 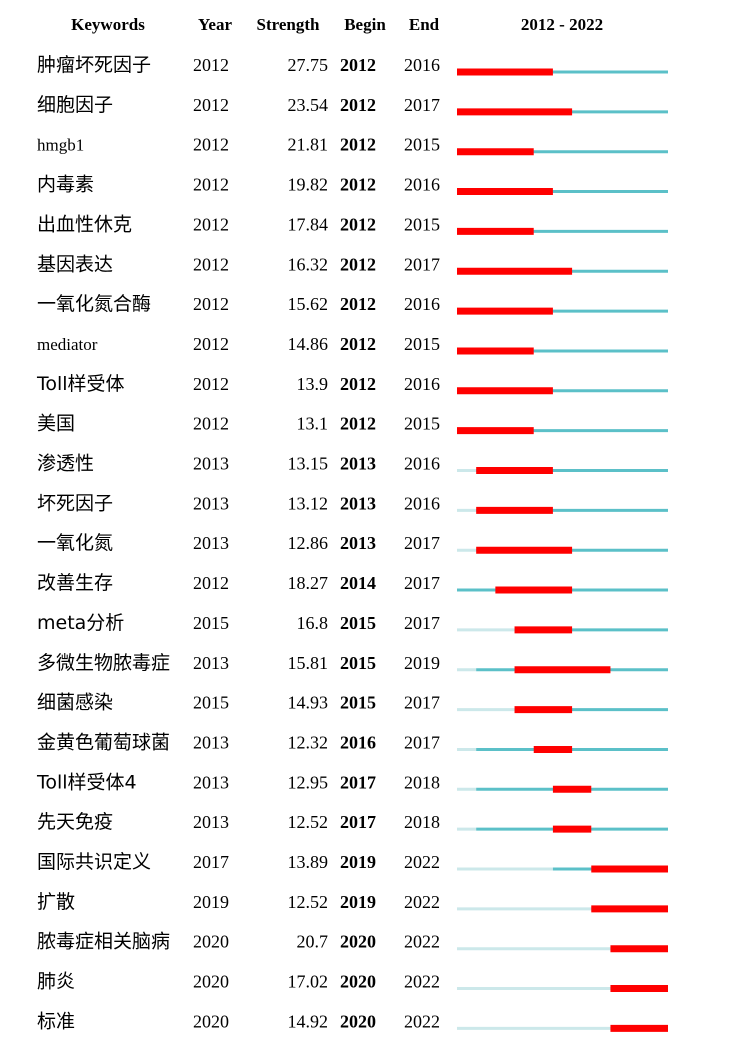 What do you see at coordinates (65, 464) in the screenshot?
I see `keyword-label: 渗透性` at bounding box center [65, 464].